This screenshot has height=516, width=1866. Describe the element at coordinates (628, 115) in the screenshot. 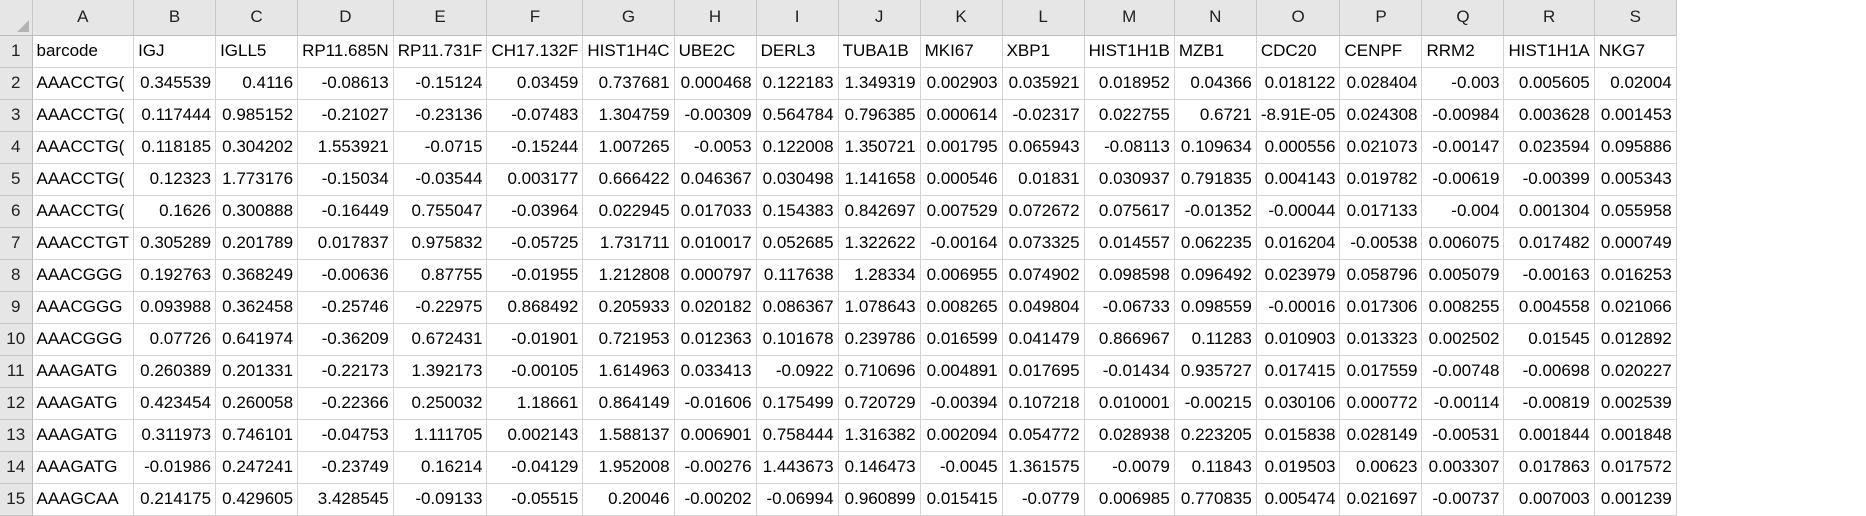

I see `cell-g3: 1.304759` at that location.